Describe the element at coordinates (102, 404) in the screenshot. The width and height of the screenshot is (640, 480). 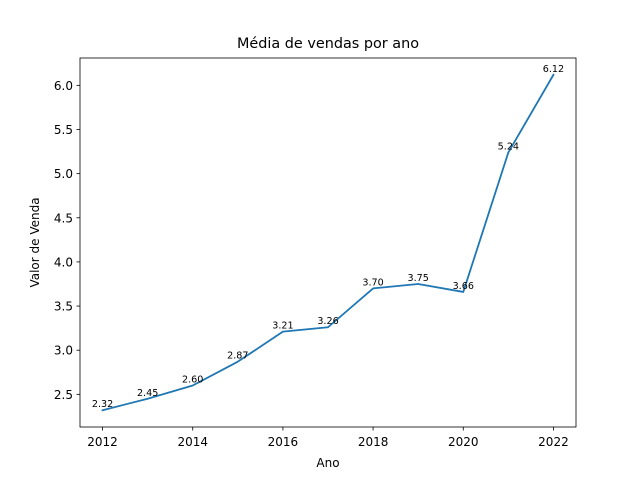
I see `data-label: 2.32` at that location.